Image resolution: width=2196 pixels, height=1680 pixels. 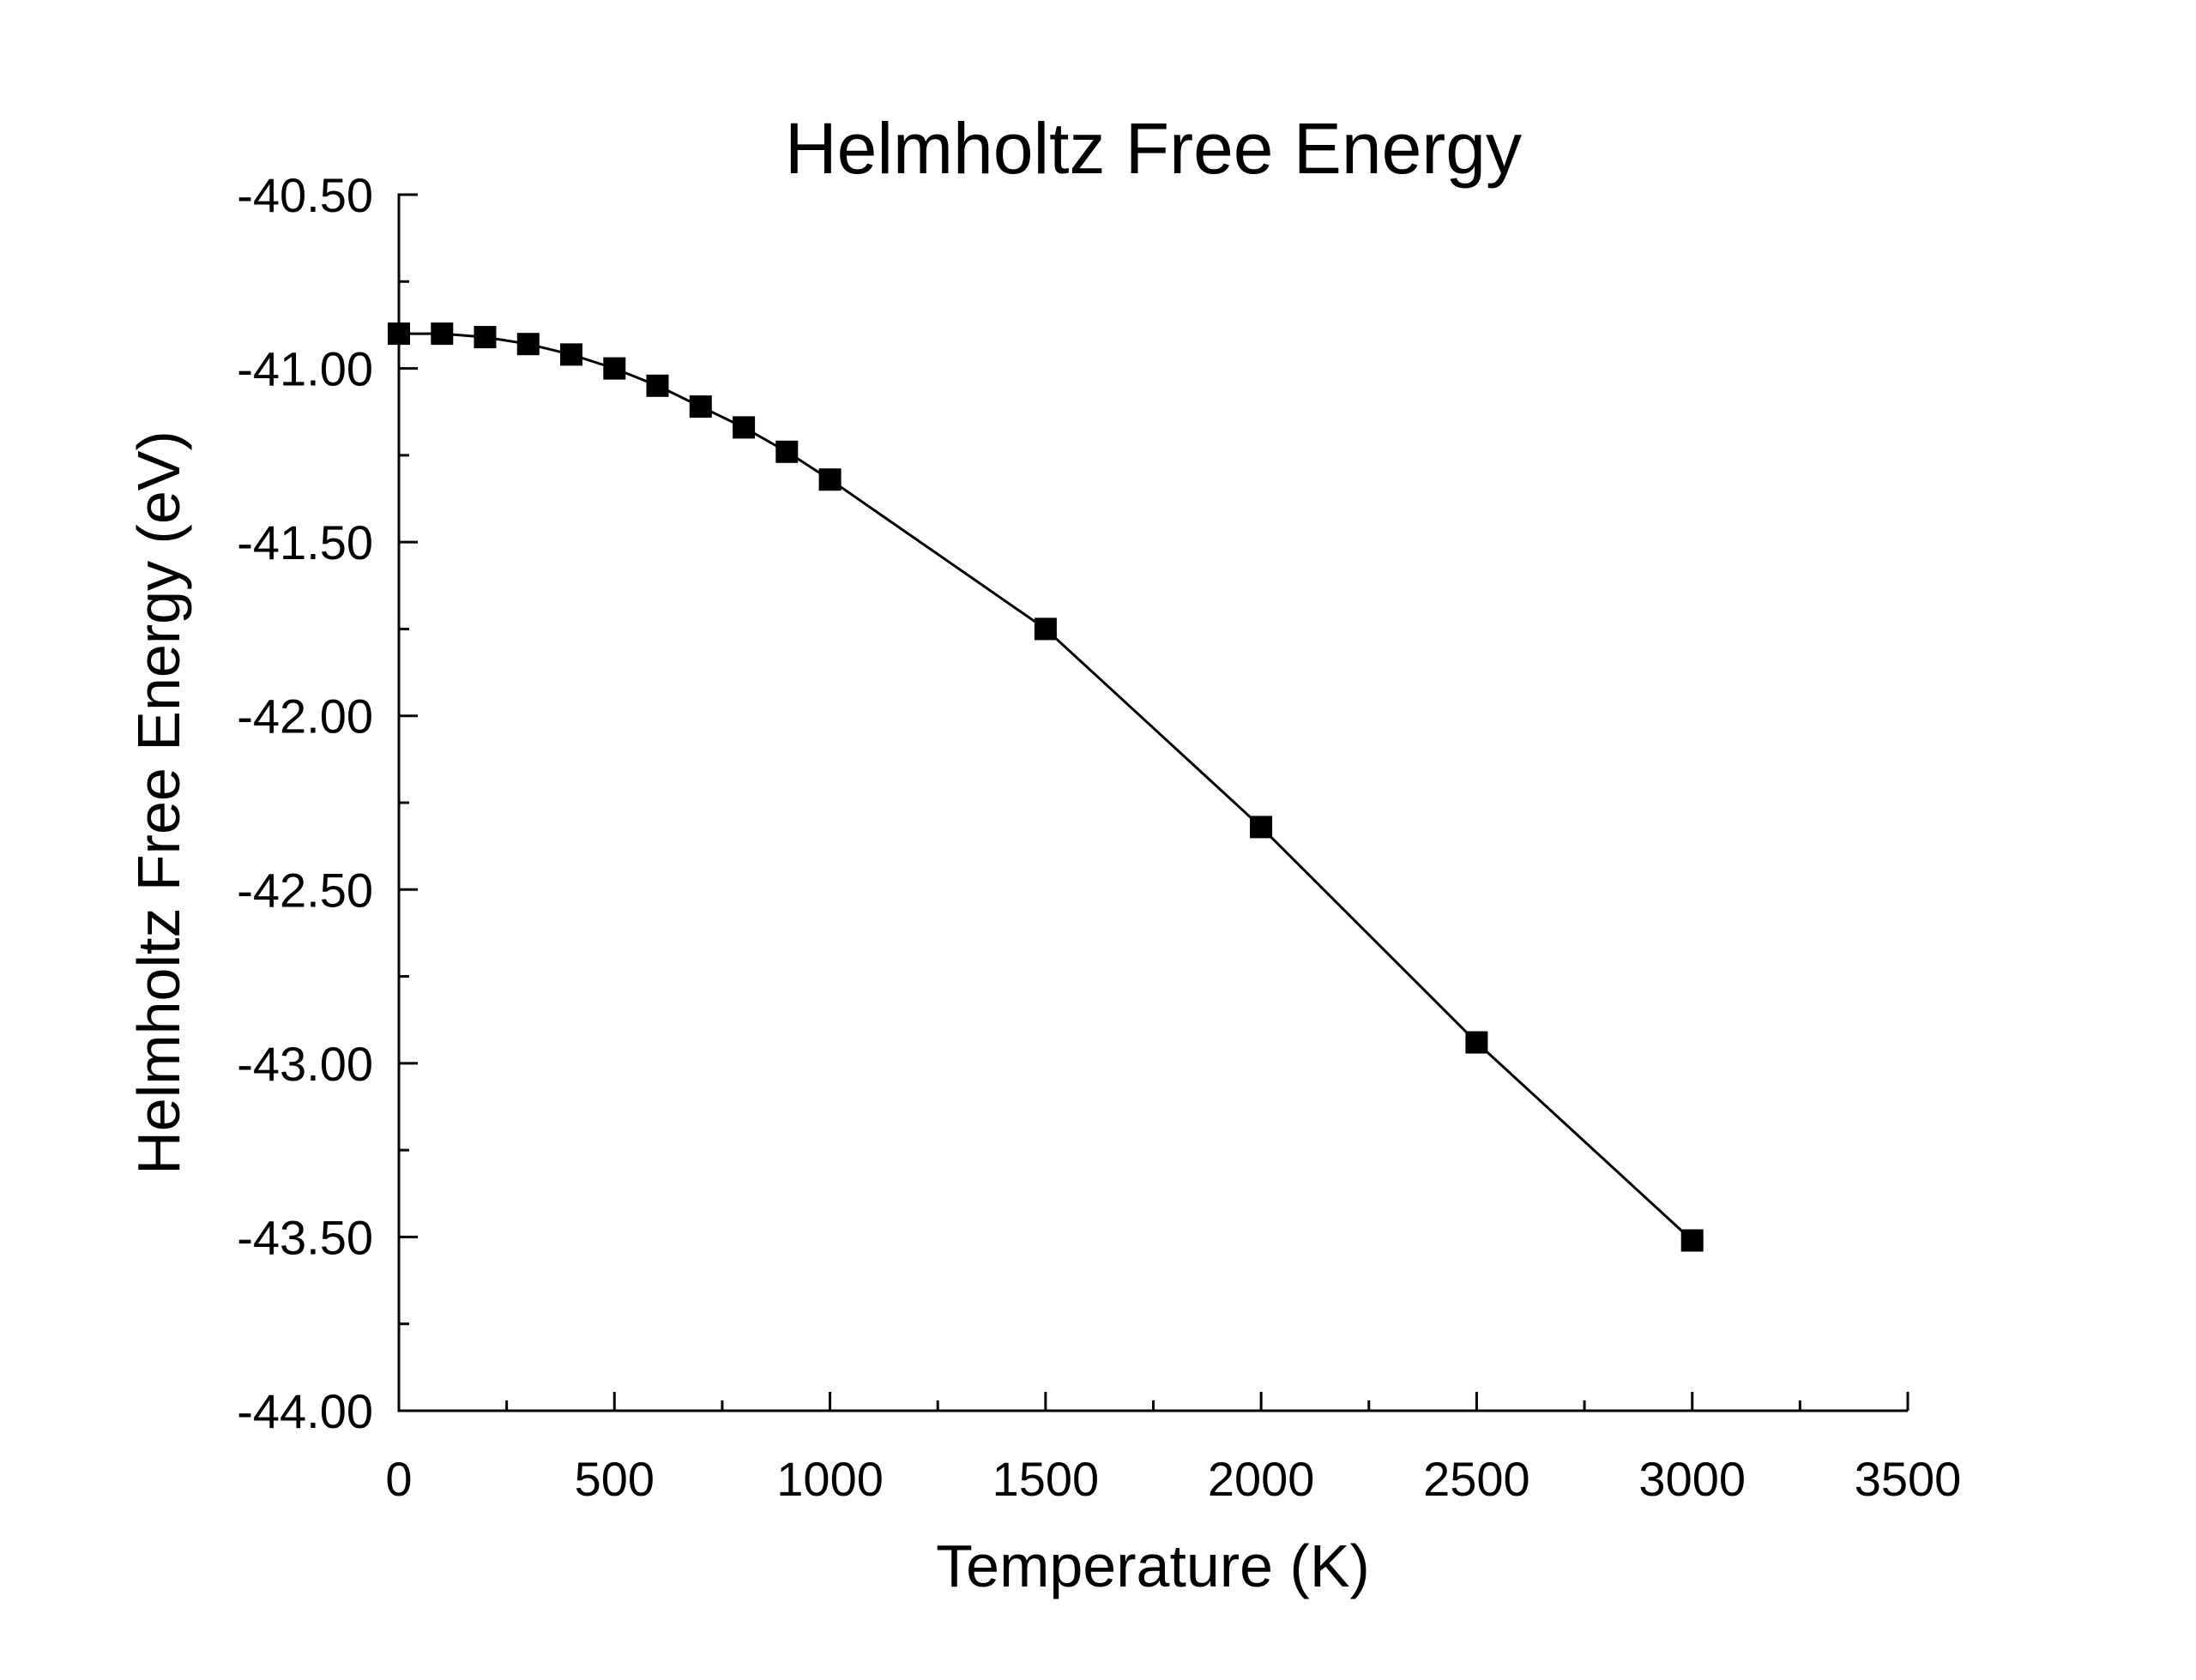 What do you see at coordinates (1046, 1479) in the screenshot?
I see `x-tick-label: 1500` at bounding box center [1046, 1479].